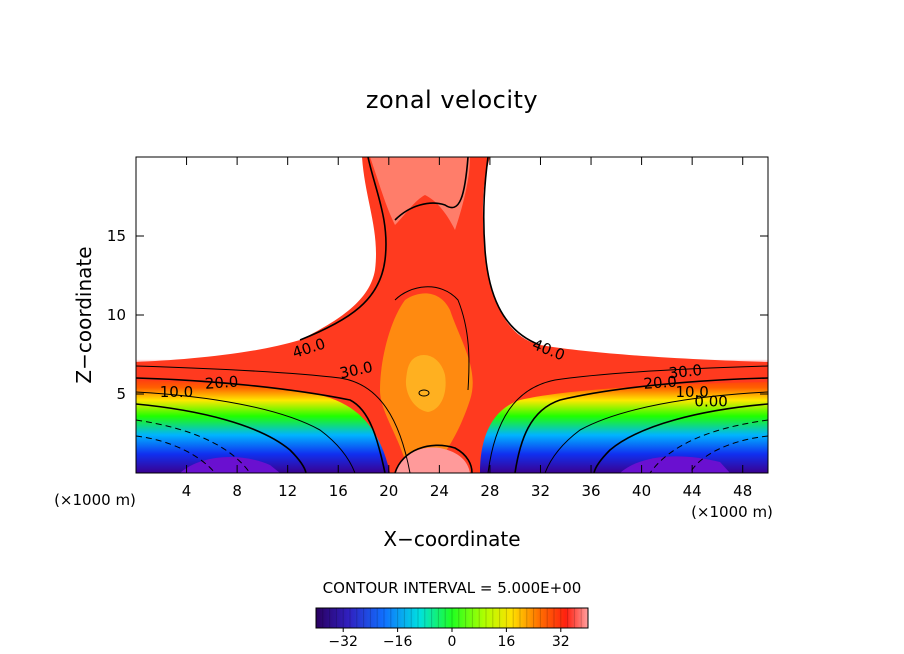 This screenshot has width=904, height=654. Describe the element at coordinates (420, 193) in the screenshot. I see `upper-jet-high` at that location.